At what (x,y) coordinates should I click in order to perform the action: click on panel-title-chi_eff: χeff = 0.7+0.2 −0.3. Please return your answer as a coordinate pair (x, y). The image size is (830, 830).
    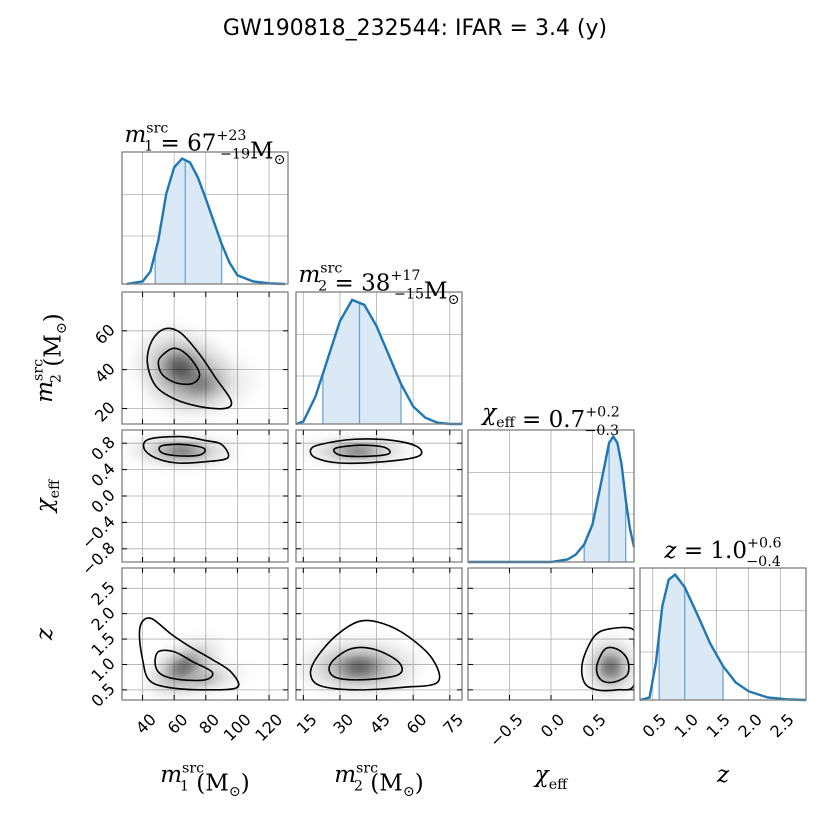
    Looking at the image, I should click on (550, 419).